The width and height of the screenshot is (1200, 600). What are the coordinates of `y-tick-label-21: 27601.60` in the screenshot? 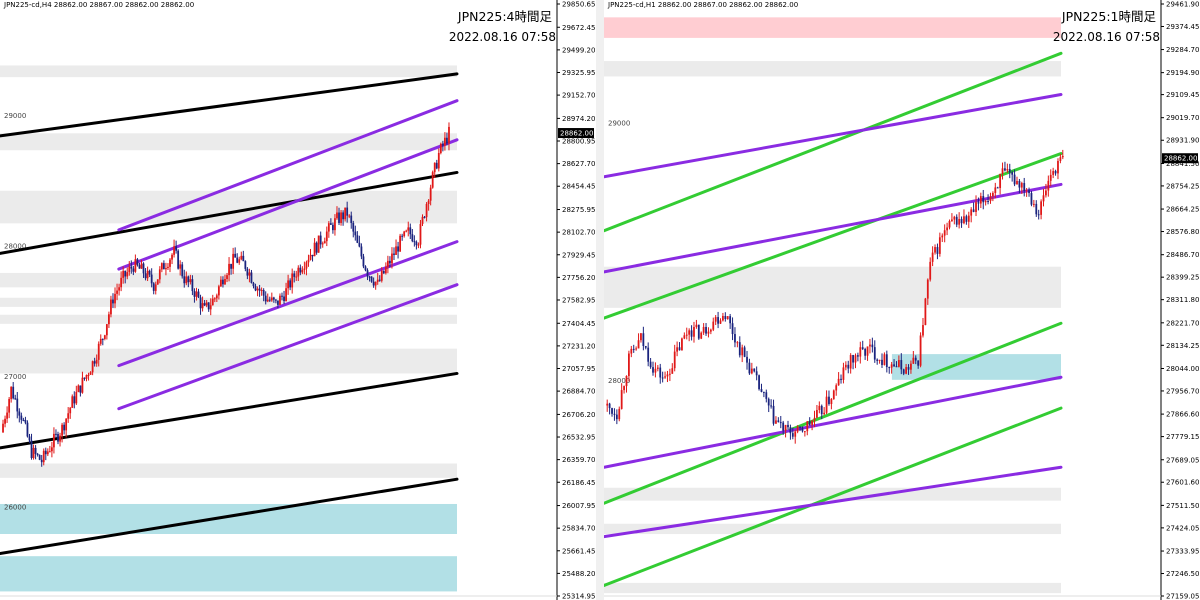 It's located at (1182, 483).